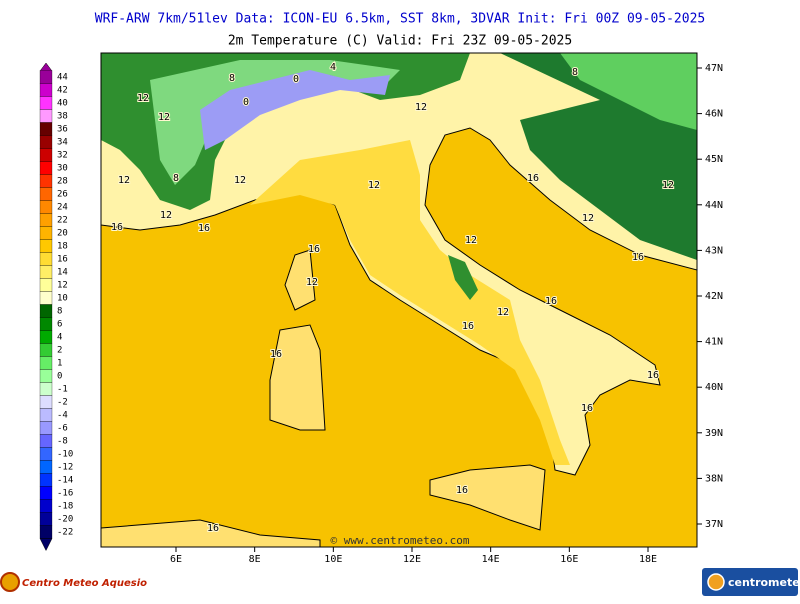 This screenshot has height=604, width=800. Describe the element at coordinates (46, 545) in the screenshot. I see `colorbar-end` at that location.